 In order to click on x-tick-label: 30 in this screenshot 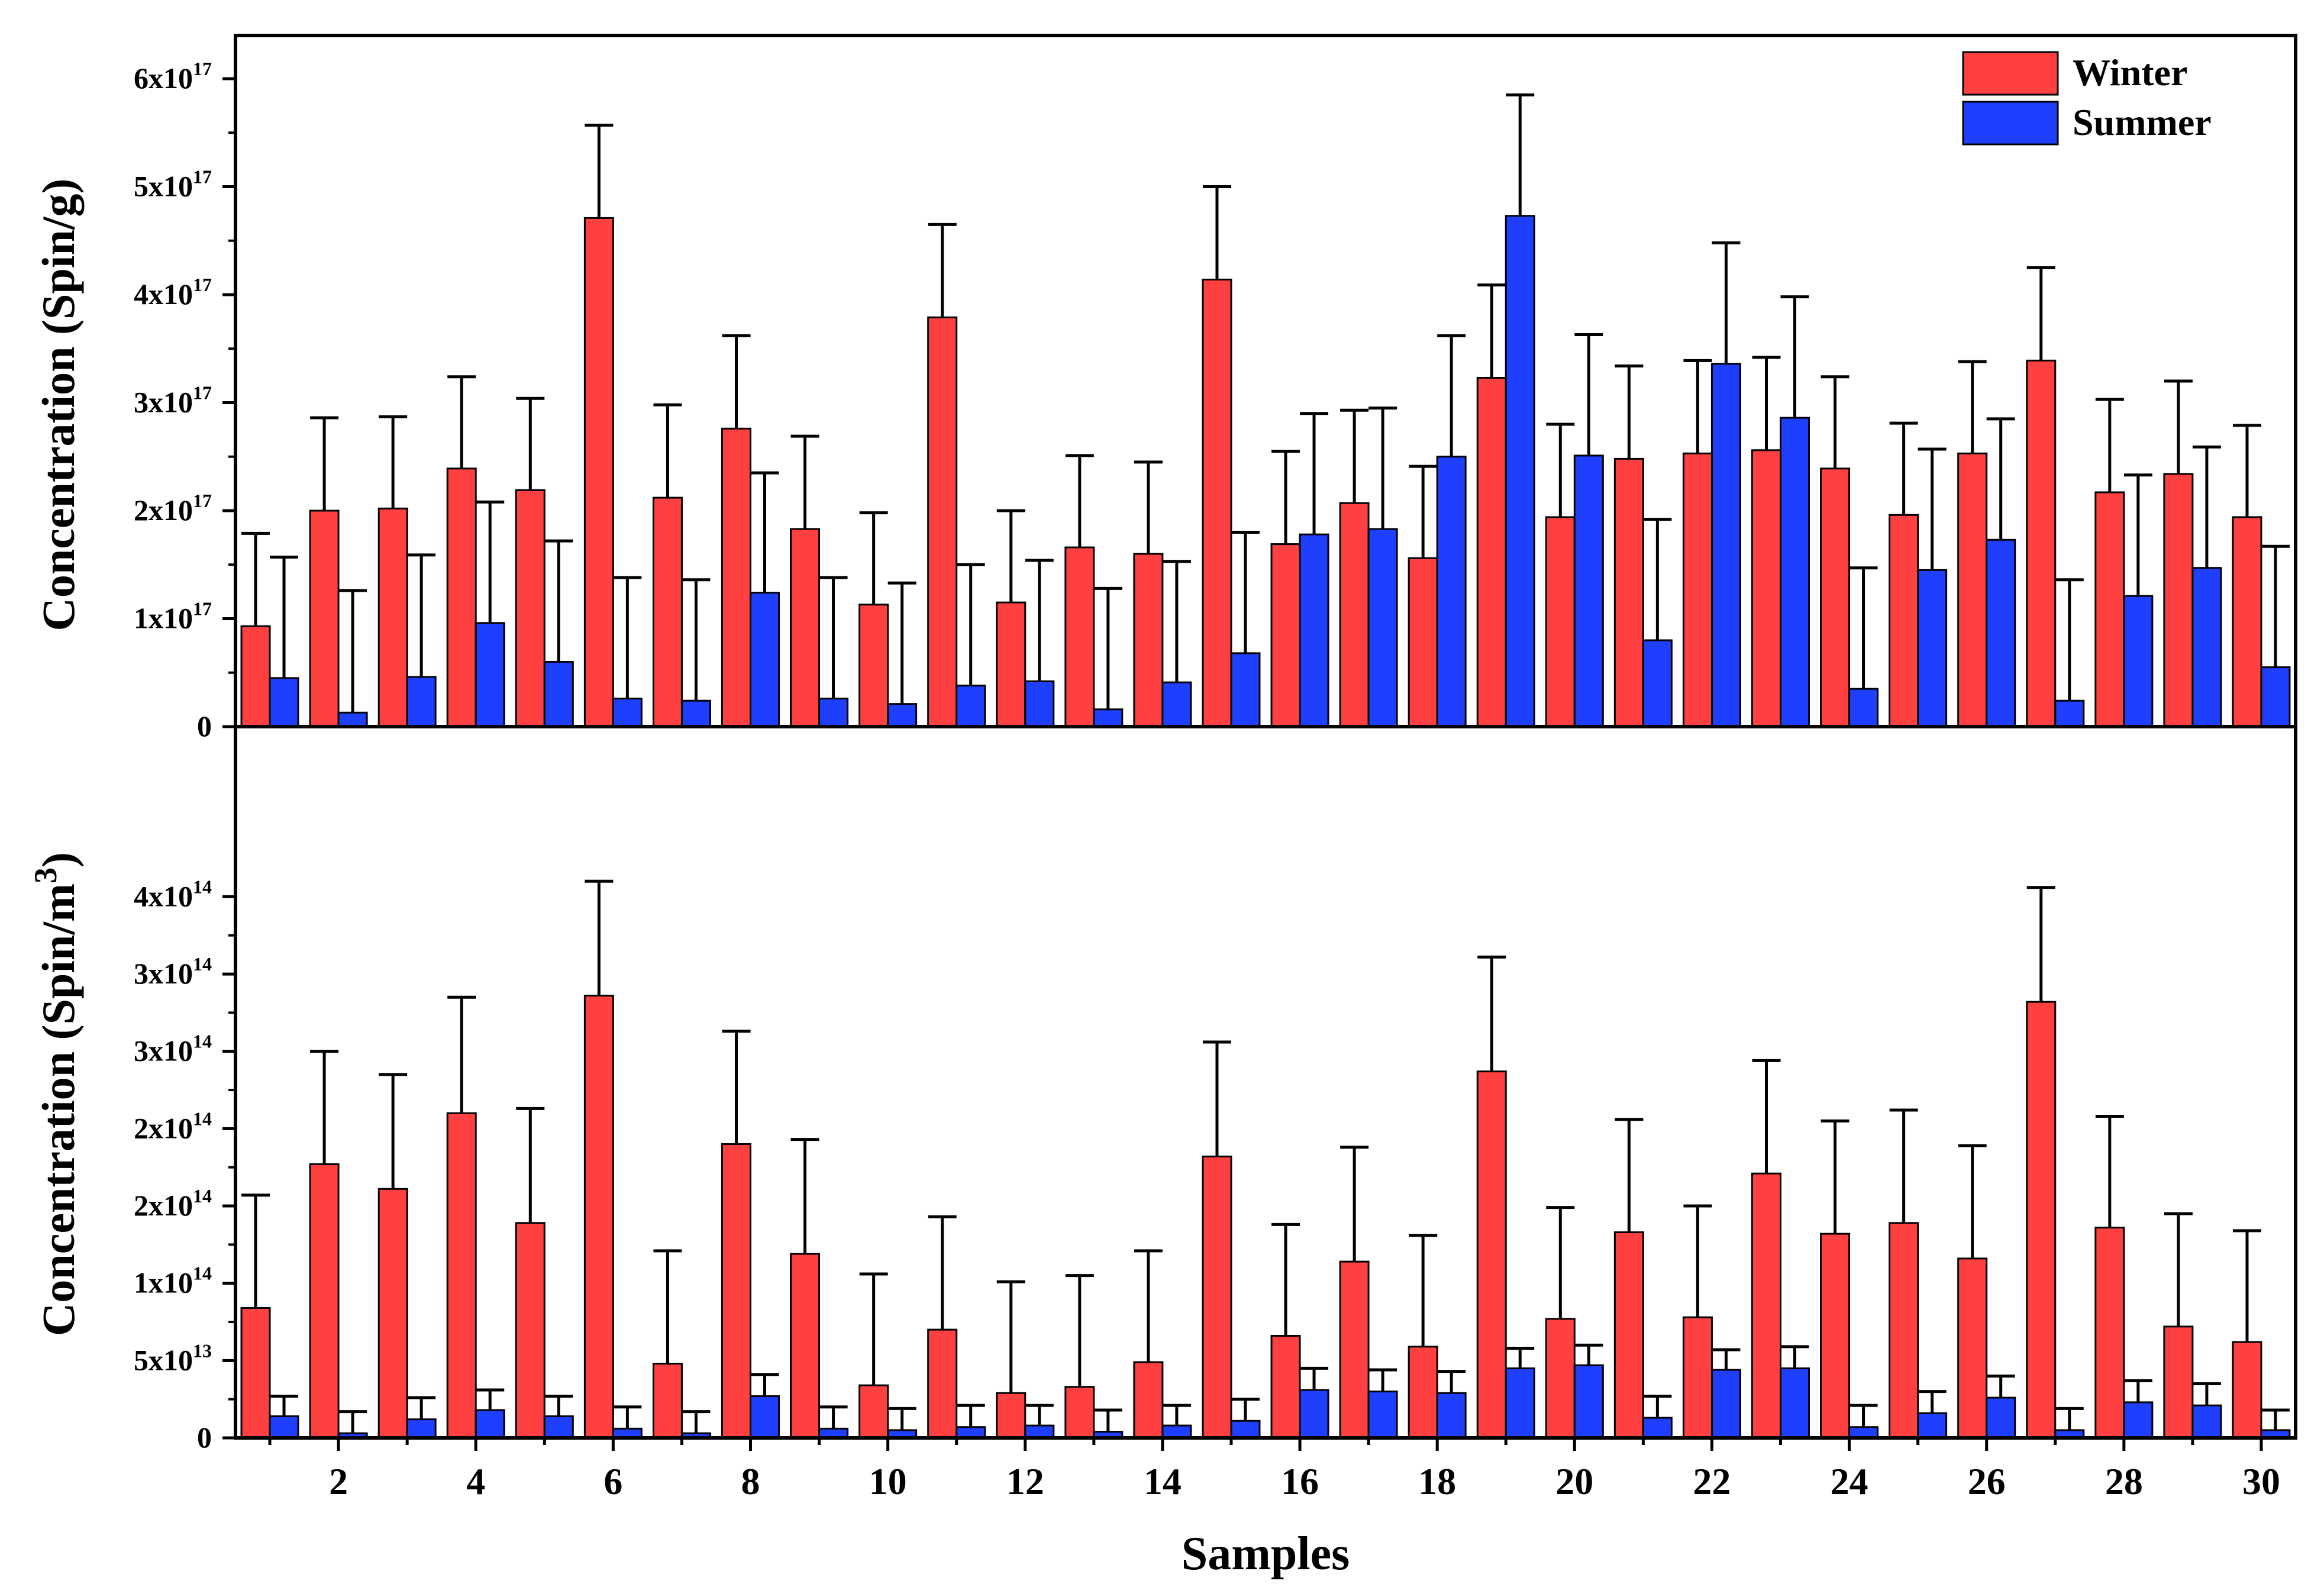, I will do `click(2261, 1481)`.